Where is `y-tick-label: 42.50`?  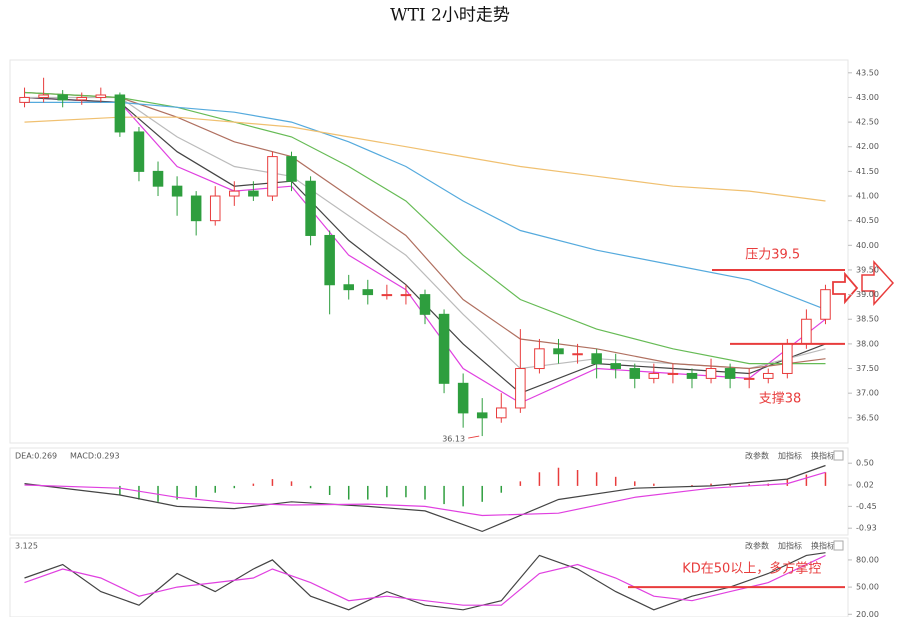 y-tick-label: 42.50 is located at coordinates (867, 122).